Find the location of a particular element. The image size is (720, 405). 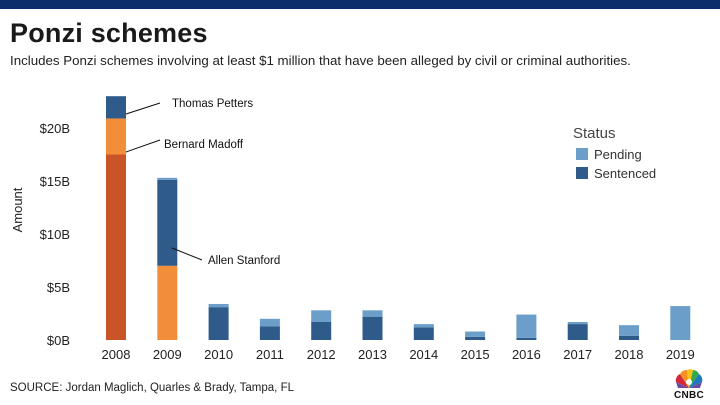

logo-text: CNBC is located at coordinates (689, 395).